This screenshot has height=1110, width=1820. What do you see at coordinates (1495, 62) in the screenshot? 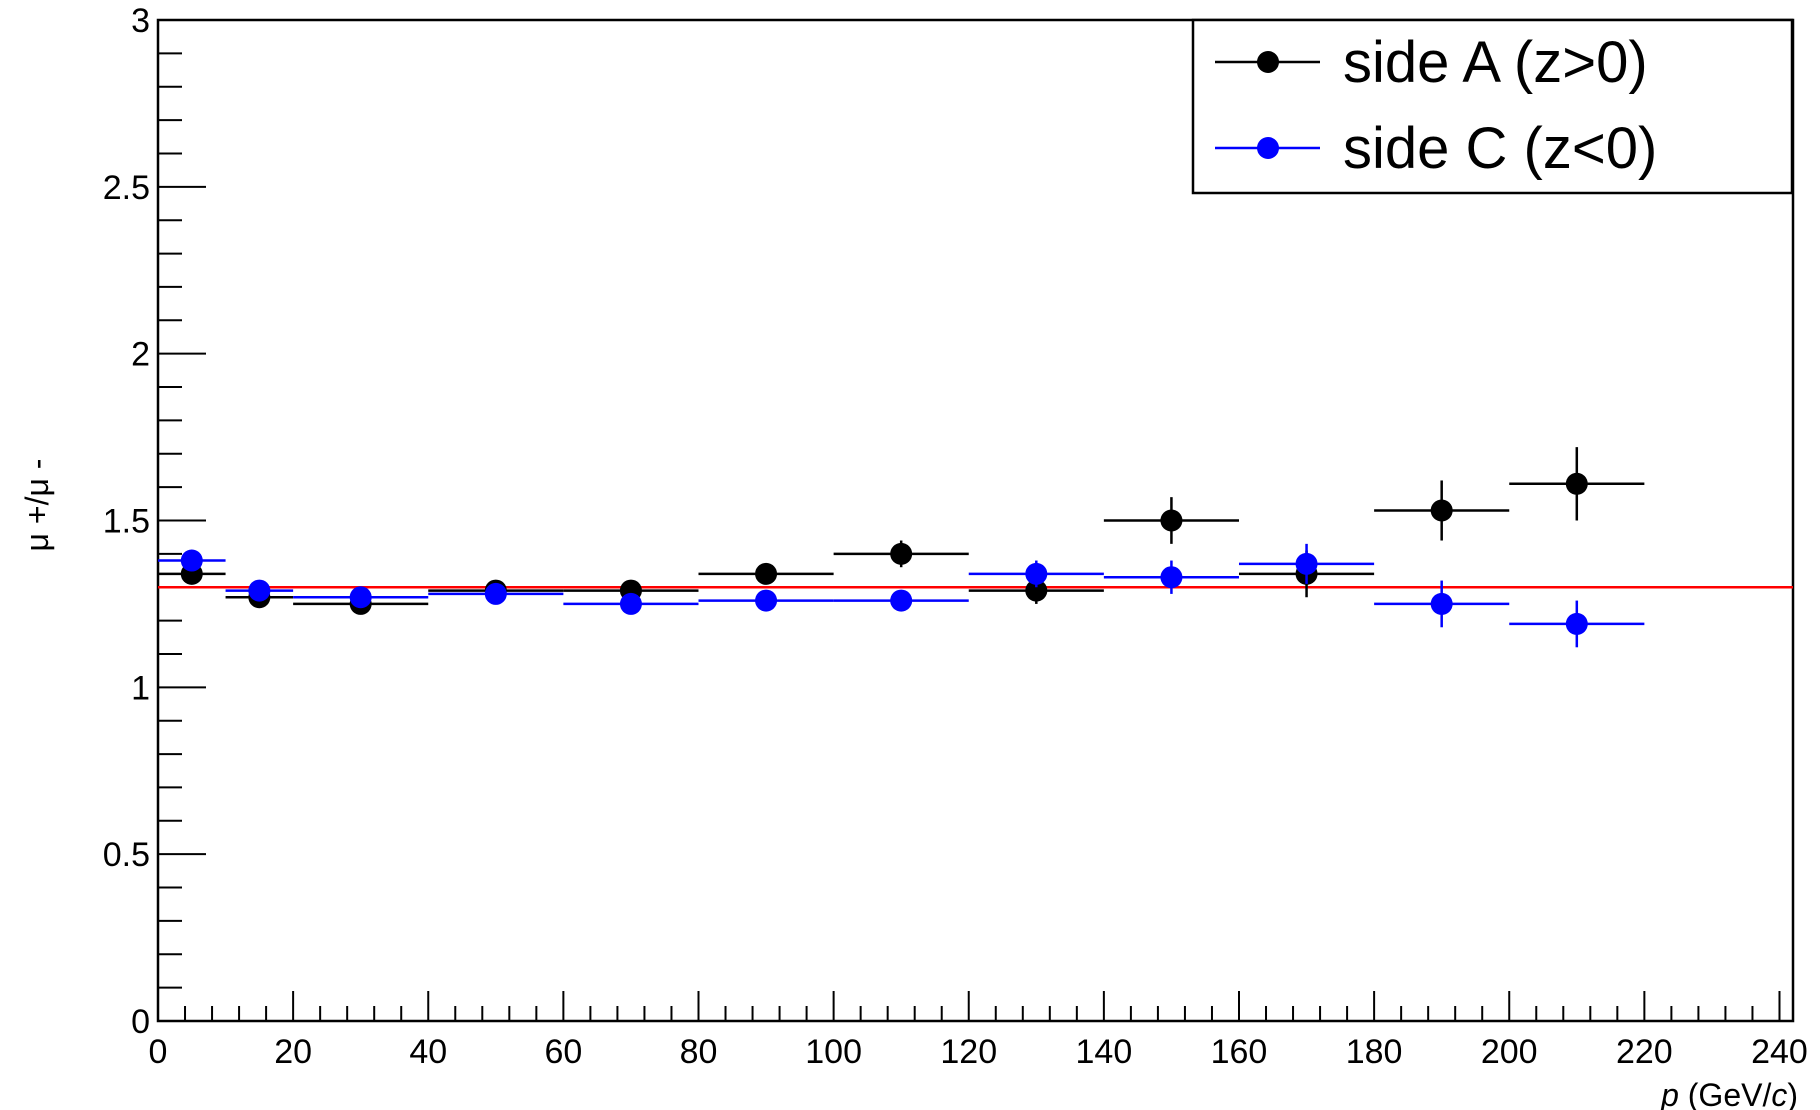
I see `legend-label-side-a: side A (z>0)` at bounding box center [1495, 62].